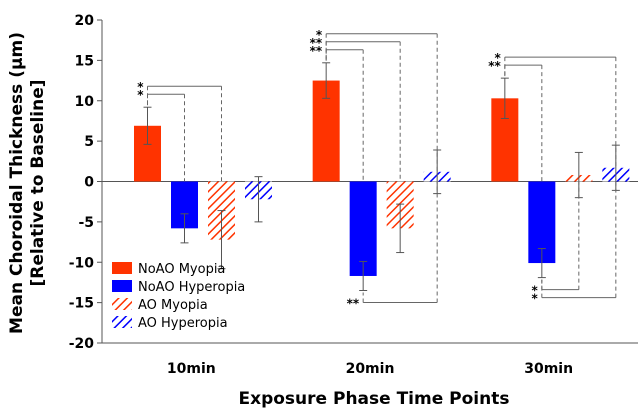  Describe the element at coordinates (82, 344) in the screenshot. I see `y-tick-label: -20` at that location.